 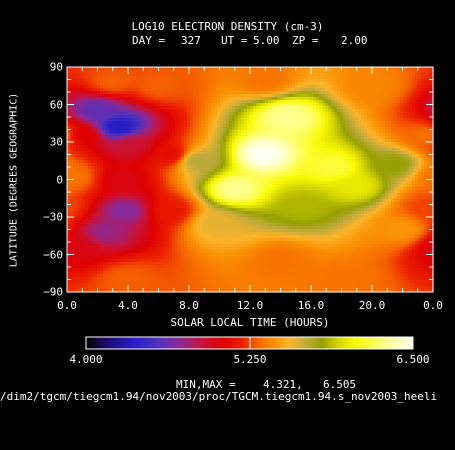 What do you see at coordinates (266, 40) in the screenshot?
I see `ut-value: 5.00` at bounding box center [266, 40].